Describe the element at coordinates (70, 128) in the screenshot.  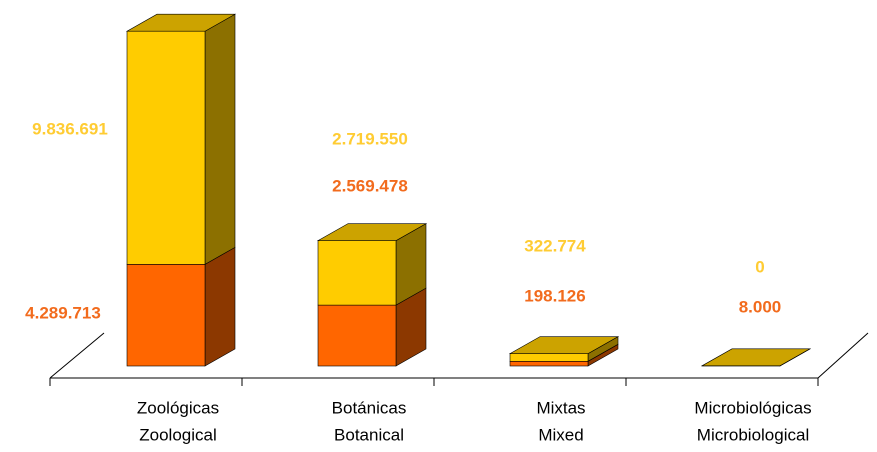
I see `value-label: 9.836.691` at that location.